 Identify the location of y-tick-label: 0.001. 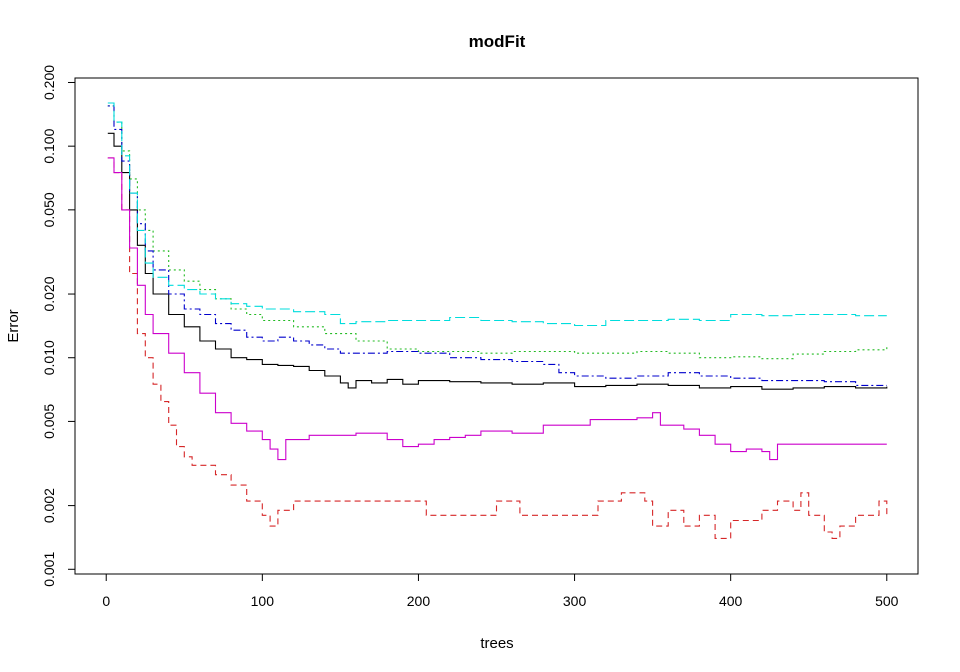
(49, 569).